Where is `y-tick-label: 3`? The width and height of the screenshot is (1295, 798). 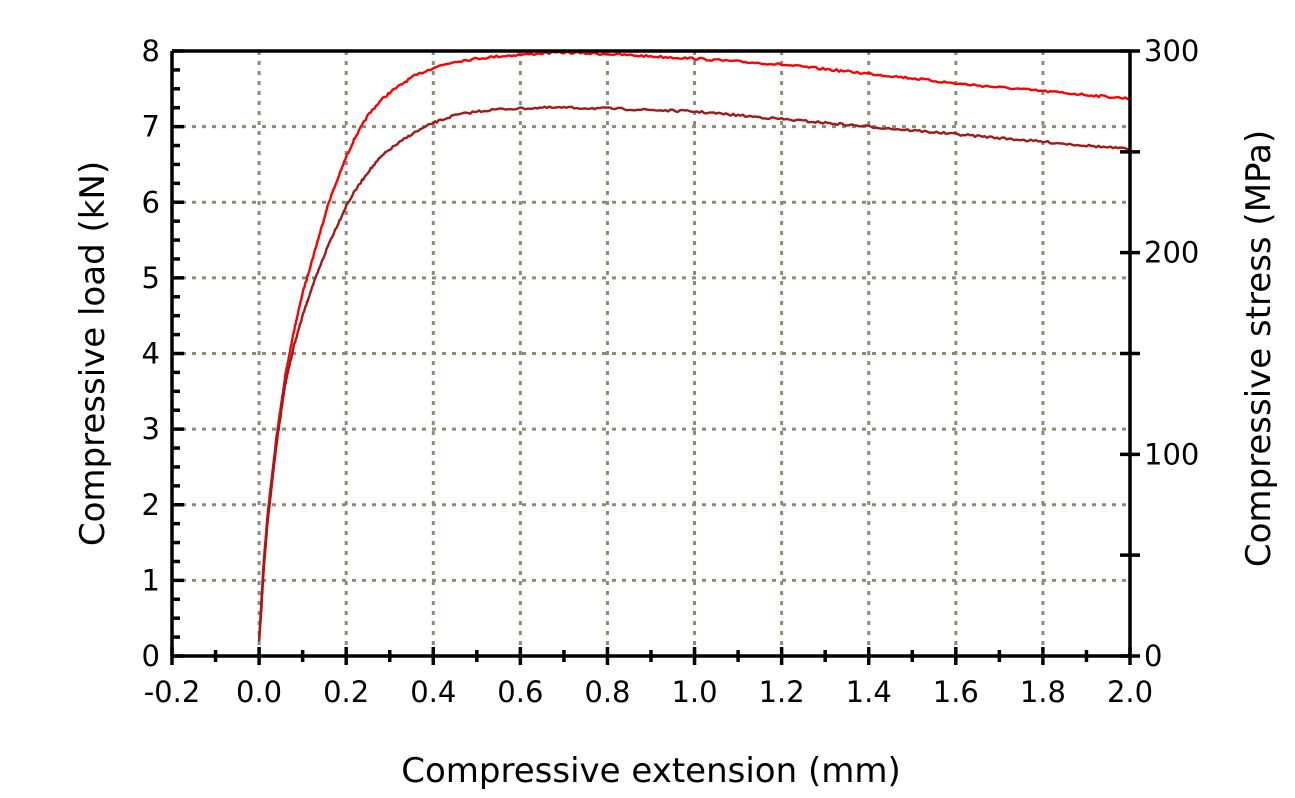 y-tick-label: 3 is located at coordinates (151, 429).